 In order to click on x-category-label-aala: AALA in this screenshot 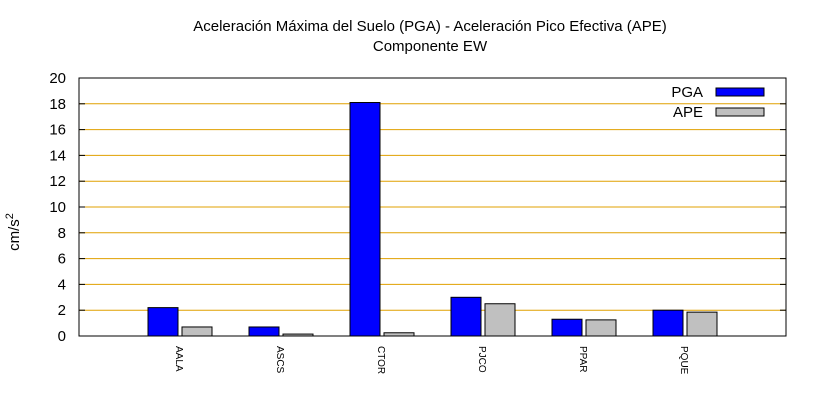, I will do `click(178, 359)`.